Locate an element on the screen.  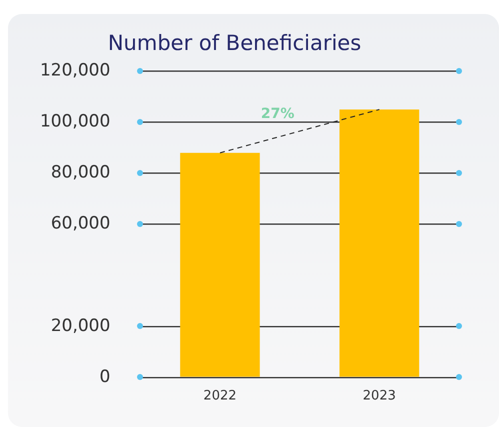
chart-title: Number of Beneficiaries is located at coordinates (235, 43).